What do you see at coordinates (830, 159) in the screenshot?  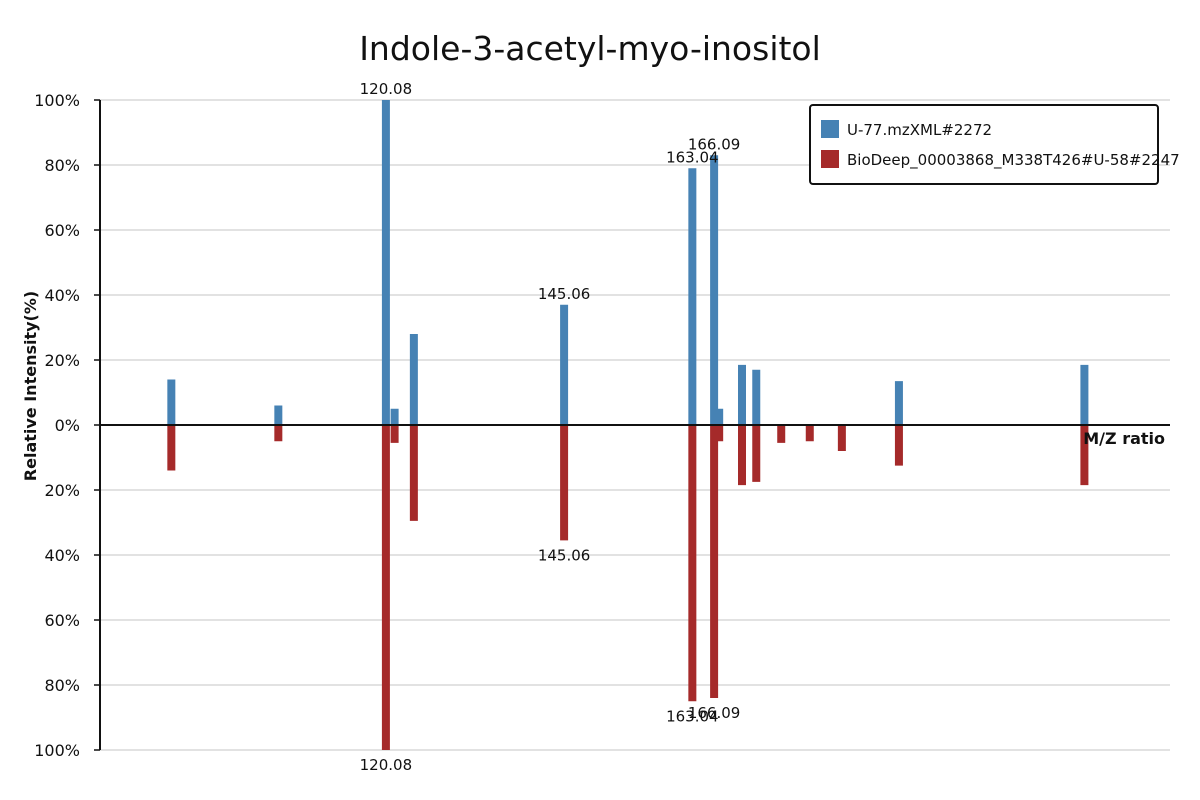 I see `legend-swatch-reference` at bounding box center [830, 159].